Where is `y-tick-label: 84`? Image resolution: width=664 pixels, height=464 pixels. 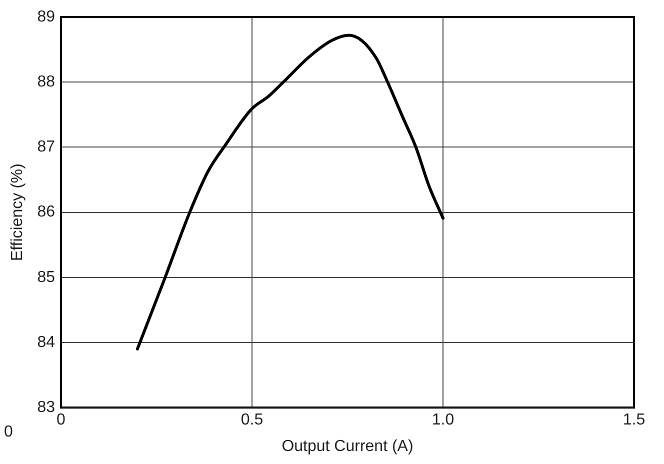
y-tick-label: 84 is located at coordinates (46, 342).